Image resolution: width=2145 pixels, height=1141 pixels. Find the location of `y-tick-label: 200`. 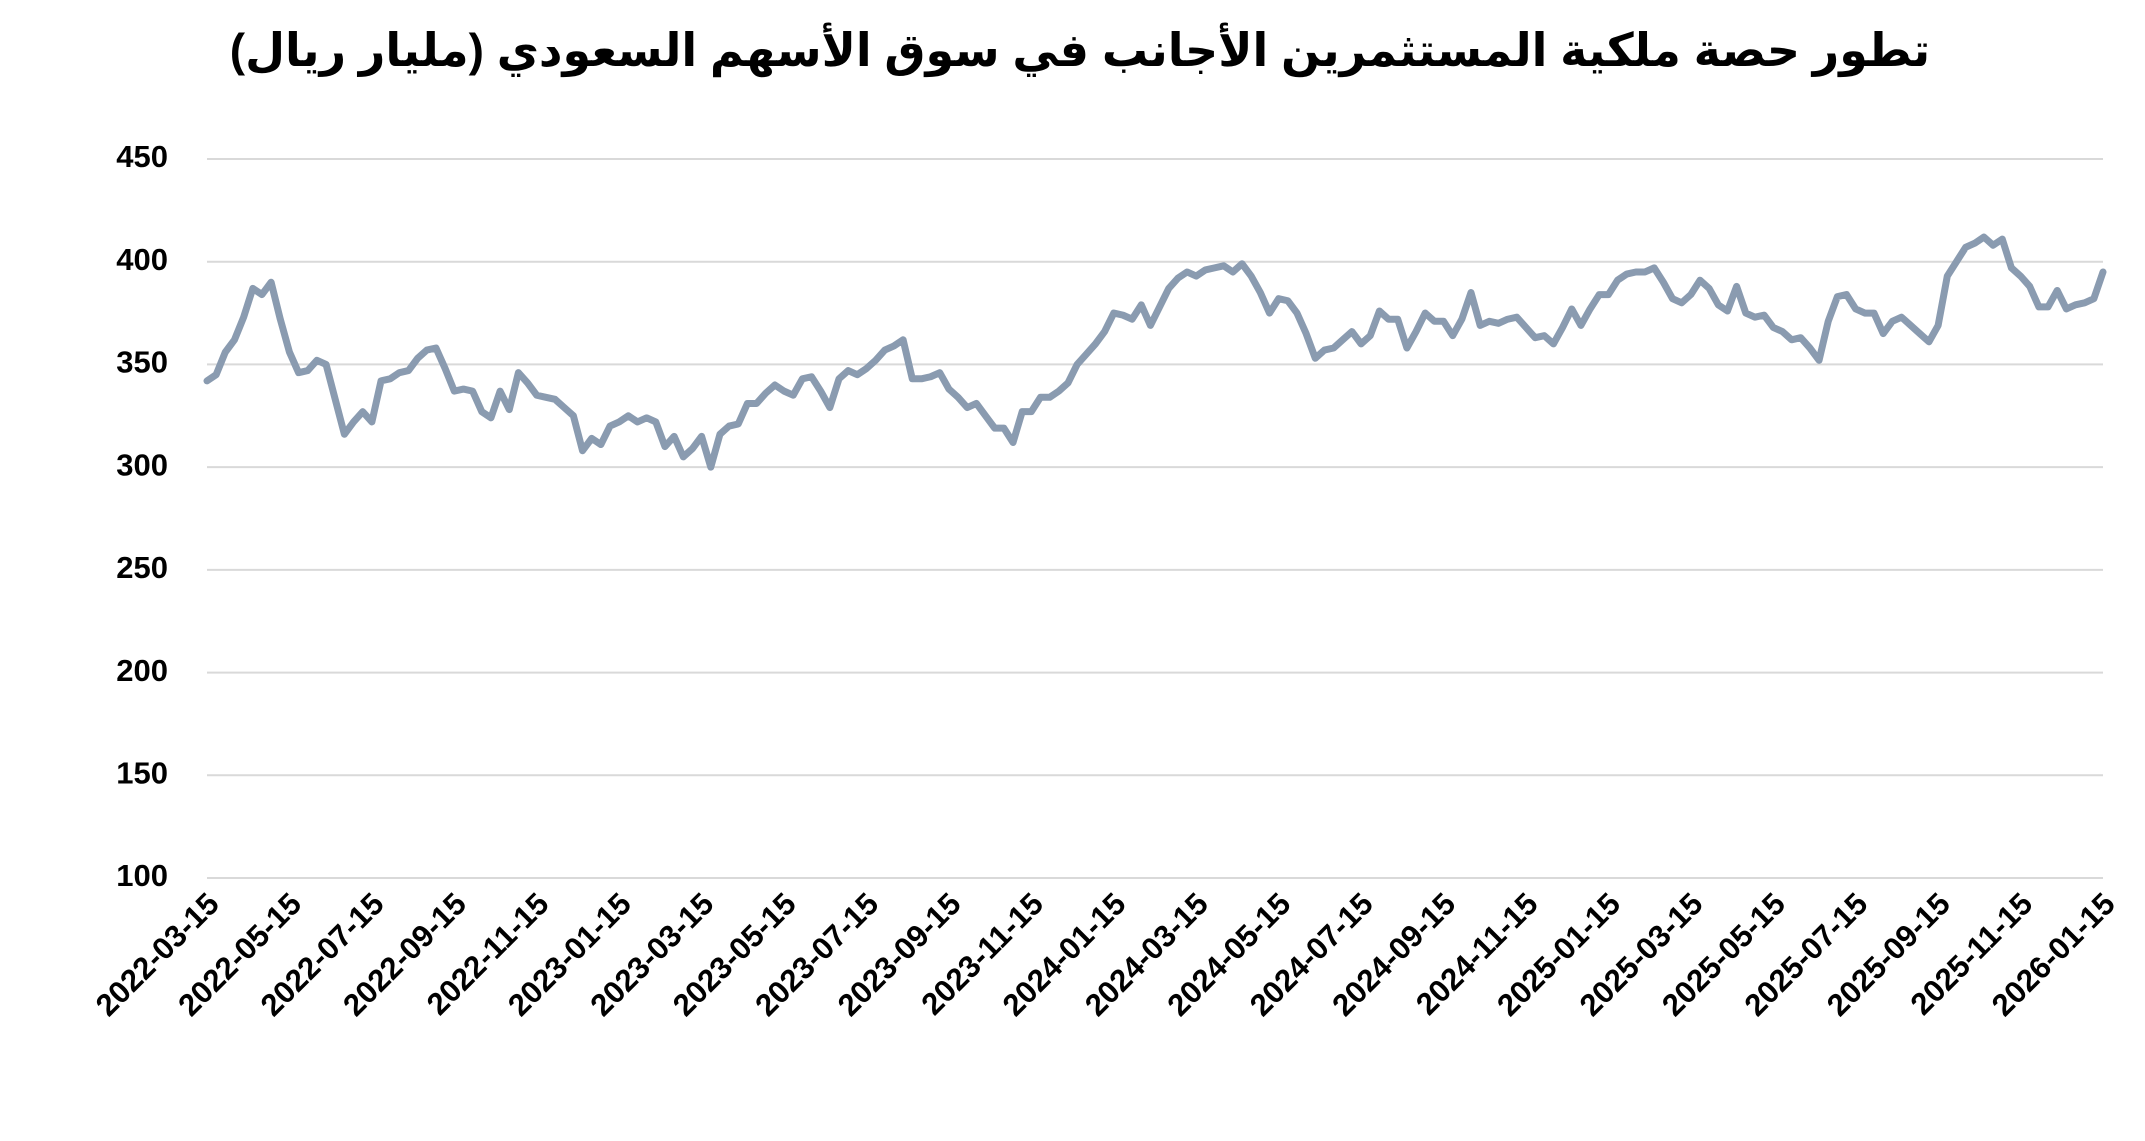

y-tick-label: 200 is located at coordinates (142, 670).